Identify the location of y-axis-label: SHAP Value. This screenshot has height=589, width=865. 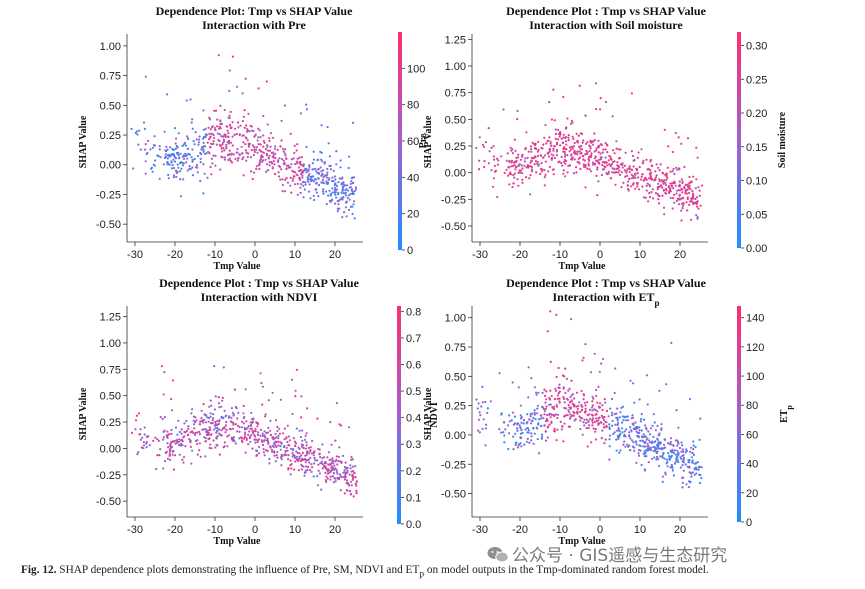
(428, 141).